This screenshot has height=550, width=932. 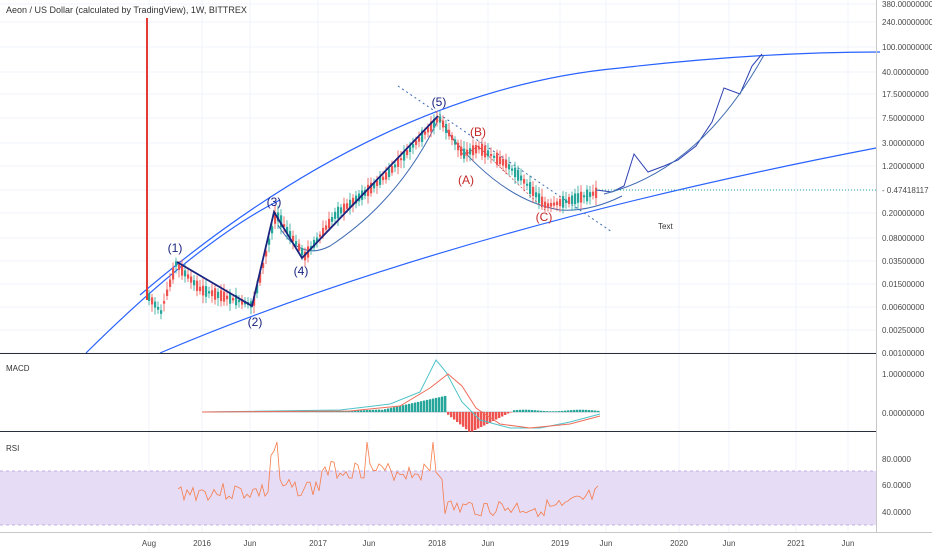 What do you see at coordinates (796, 543) in the screenshot?
I see `time-tick-label: 2021` at bounding box center [796, 543].